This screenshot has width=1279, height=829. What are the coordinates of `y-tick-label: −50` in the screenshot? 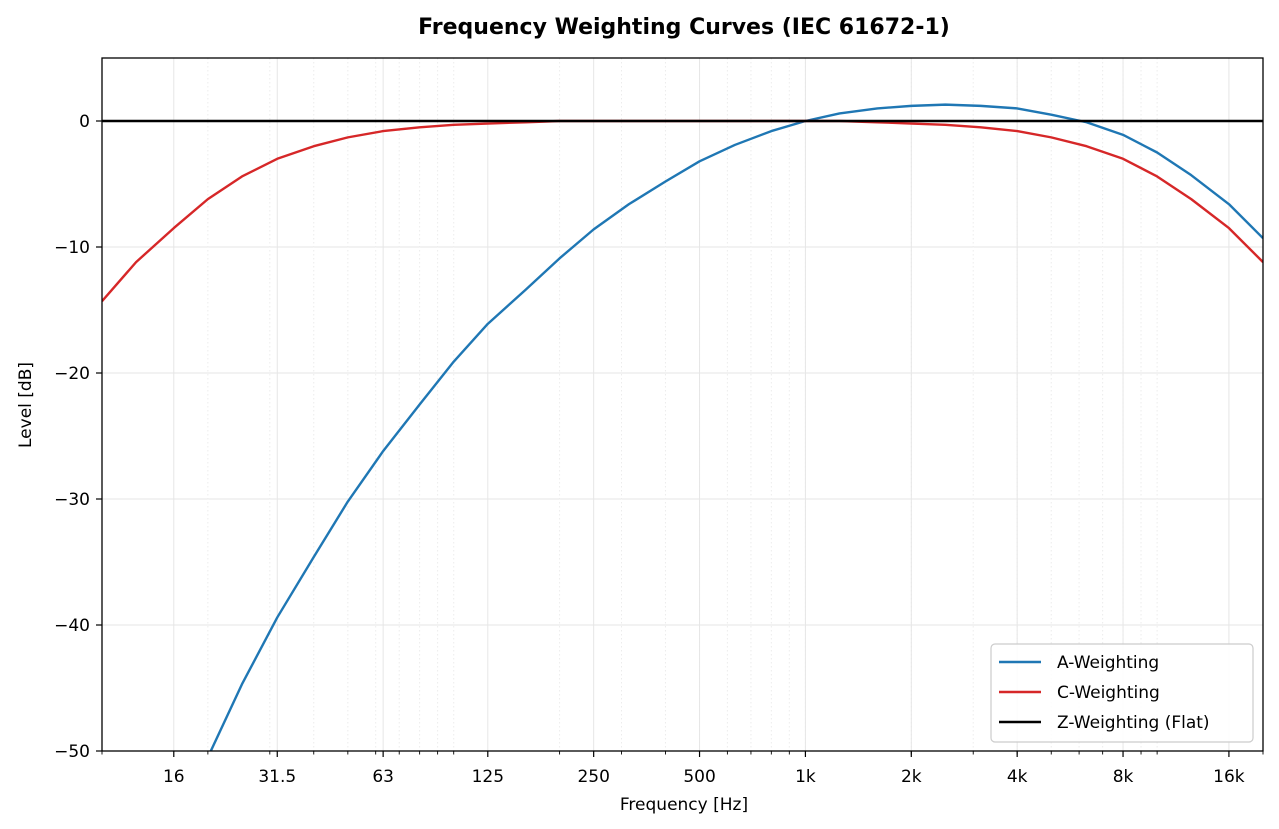 It's located at (72, 752).